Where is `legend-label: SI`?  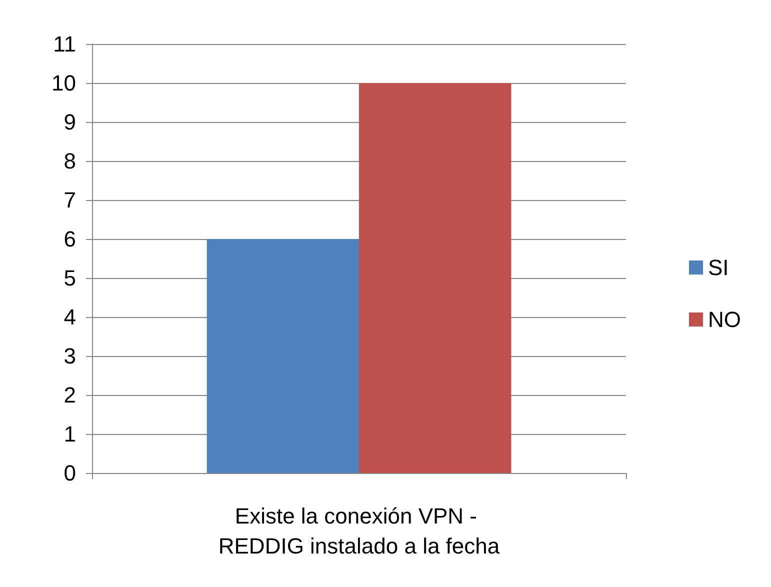 legend-label: SI is located at coordinates (718, 267).